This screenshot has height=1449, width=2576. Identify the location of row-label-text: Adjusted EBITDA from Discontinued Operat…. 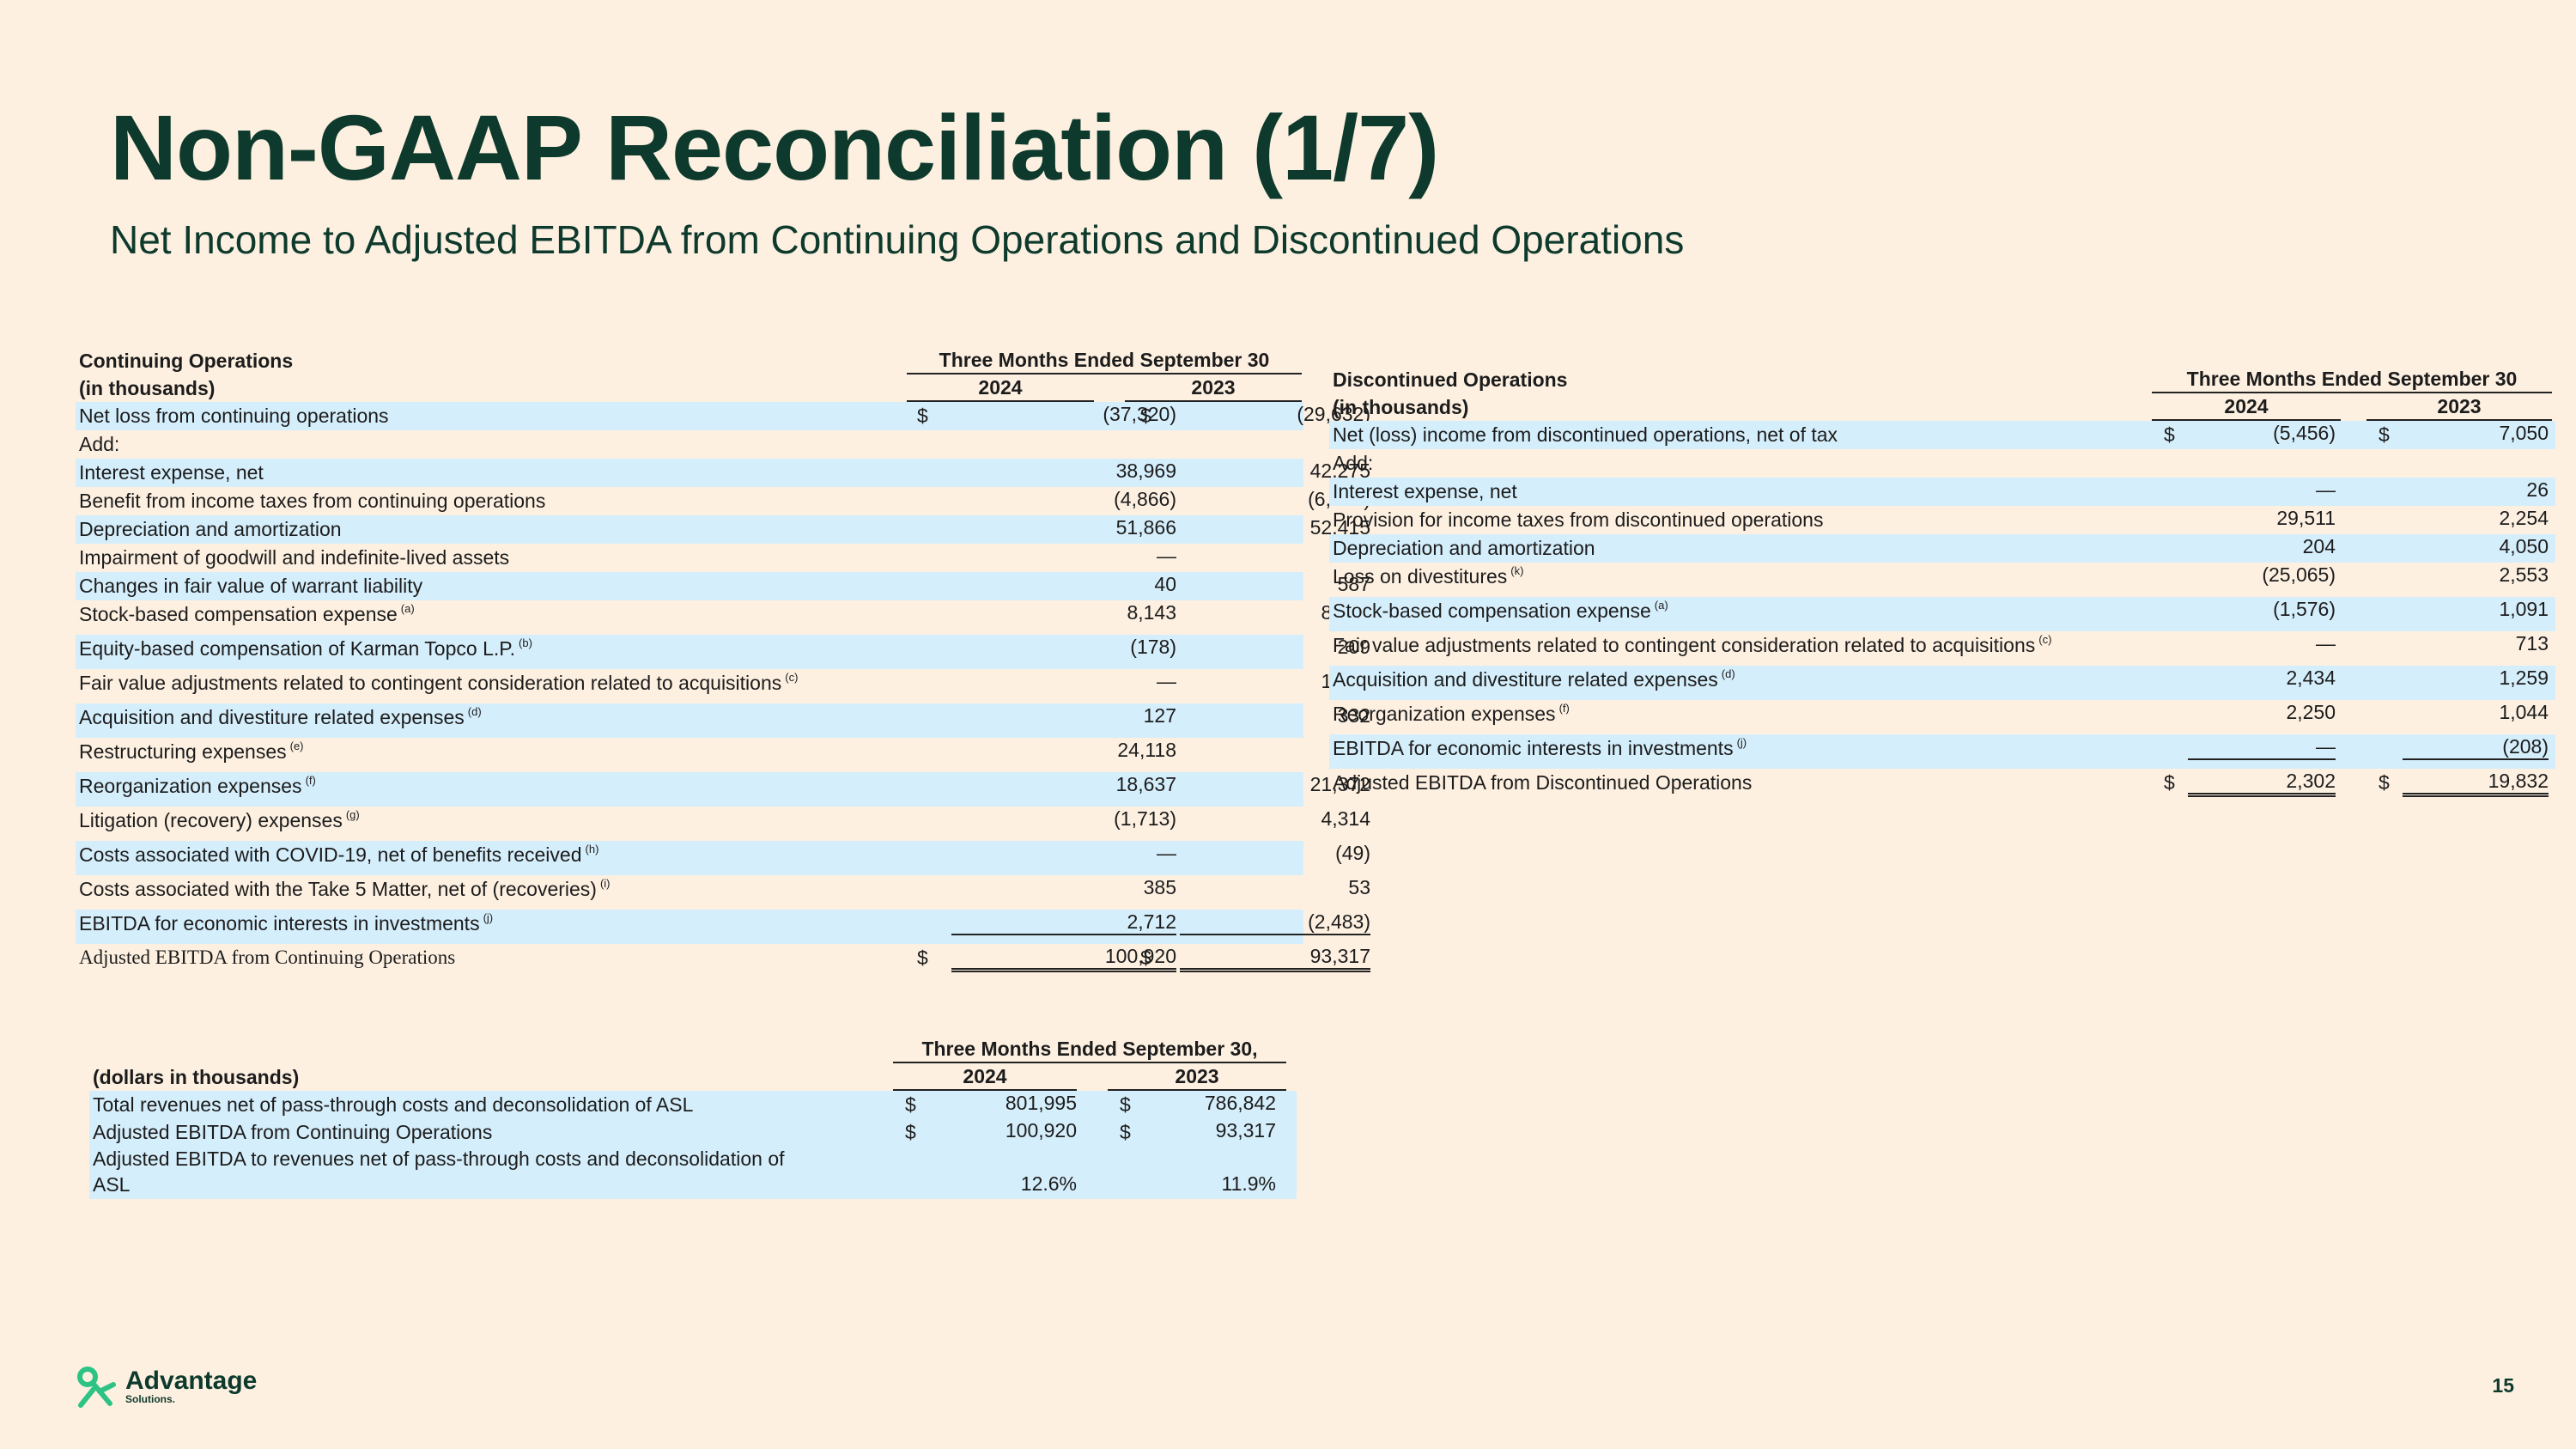
(1543, 782).